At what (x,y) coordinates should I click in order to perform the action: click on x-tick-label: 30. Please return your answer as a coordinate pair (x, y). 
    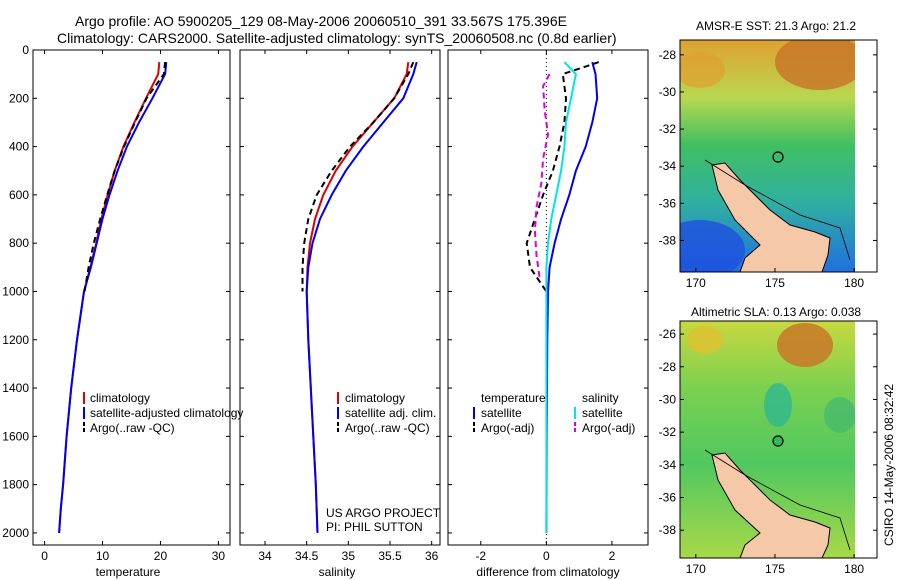
    Looking at the image, I should click on (219, 556).